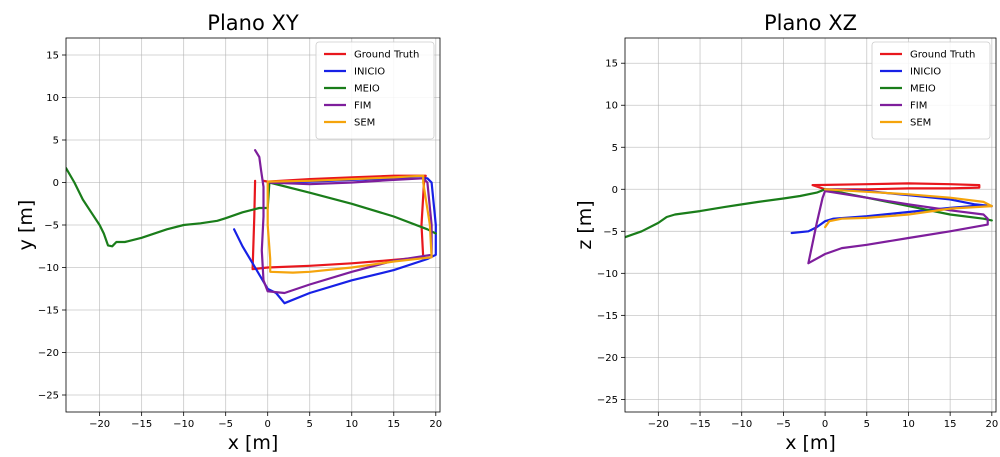 Image resolution: width=1000 pixels, height=457 pixels. I want to click on y-axis-label: y [m], so click(26, 225).